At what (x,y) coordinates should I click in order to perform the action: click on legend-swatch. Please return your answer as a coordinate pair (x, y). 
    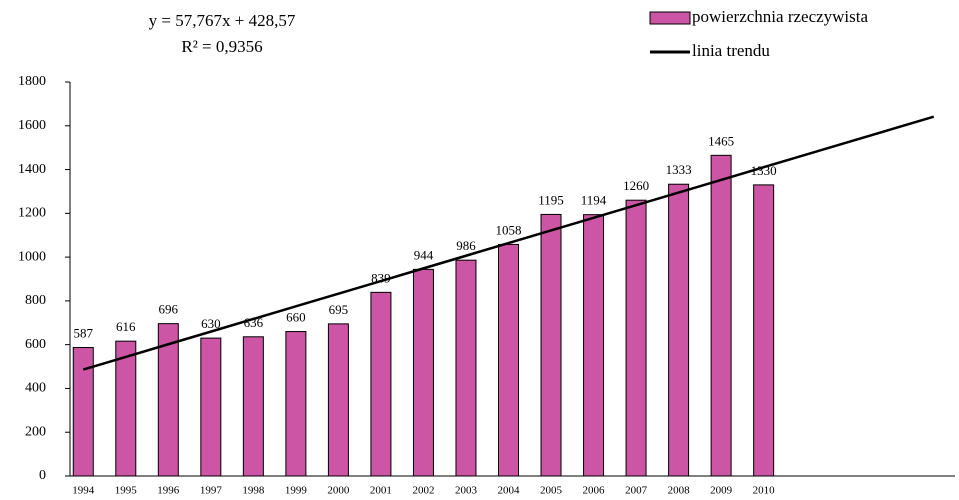
    Looking at the image, I should click on (670, 18).